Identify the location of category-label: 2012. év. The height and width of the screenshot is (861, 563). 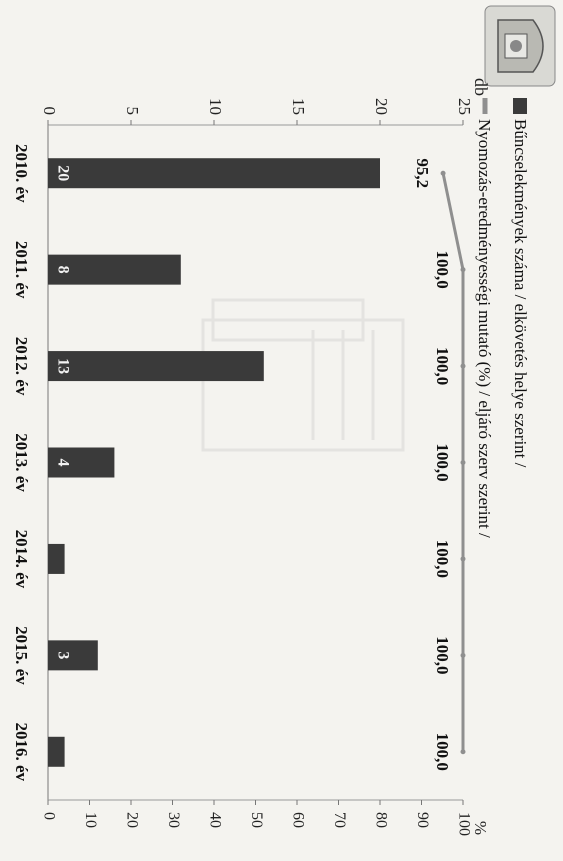
(21, 366).